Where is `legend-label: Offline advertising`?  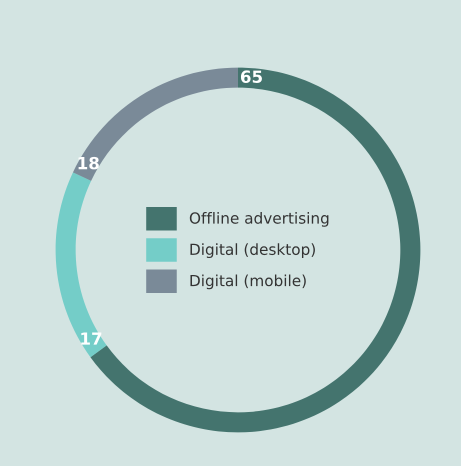 legend-label: Offline advertising is located at coordinates (259, 219).